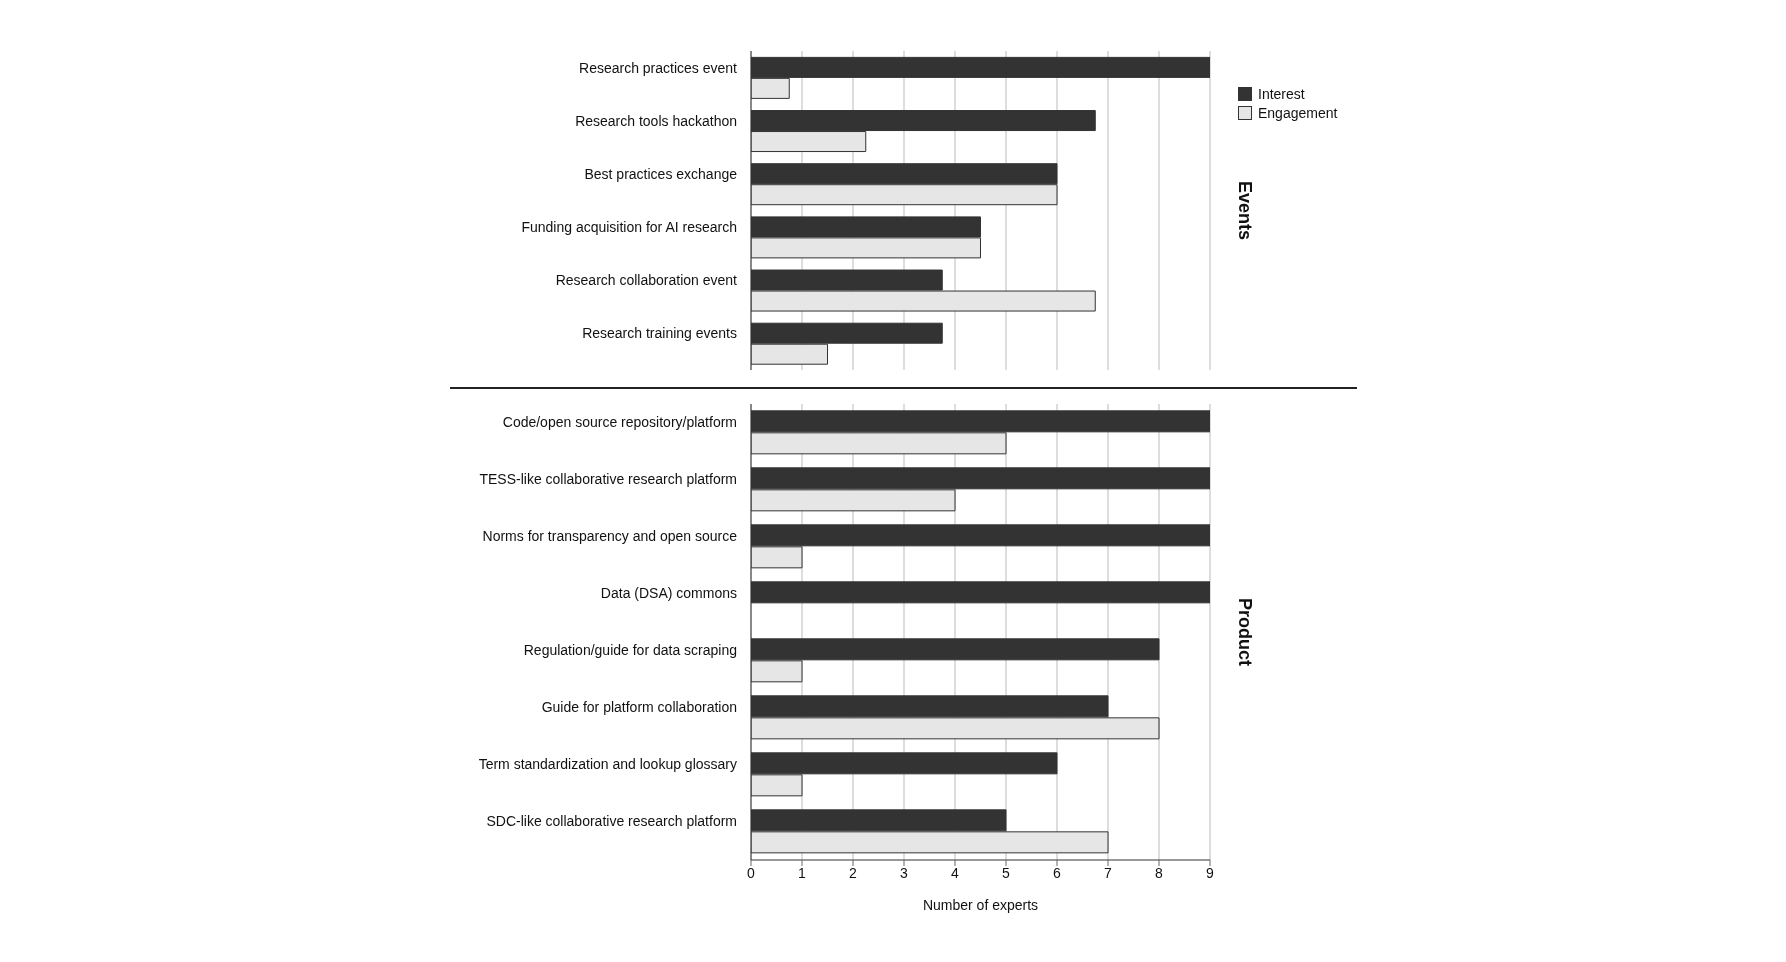 The width and height of the screenshot is (1786, 962). Describe the element at coordinates (853, 872) in the screenshot. I see `x-tick-label: 2` at that location.